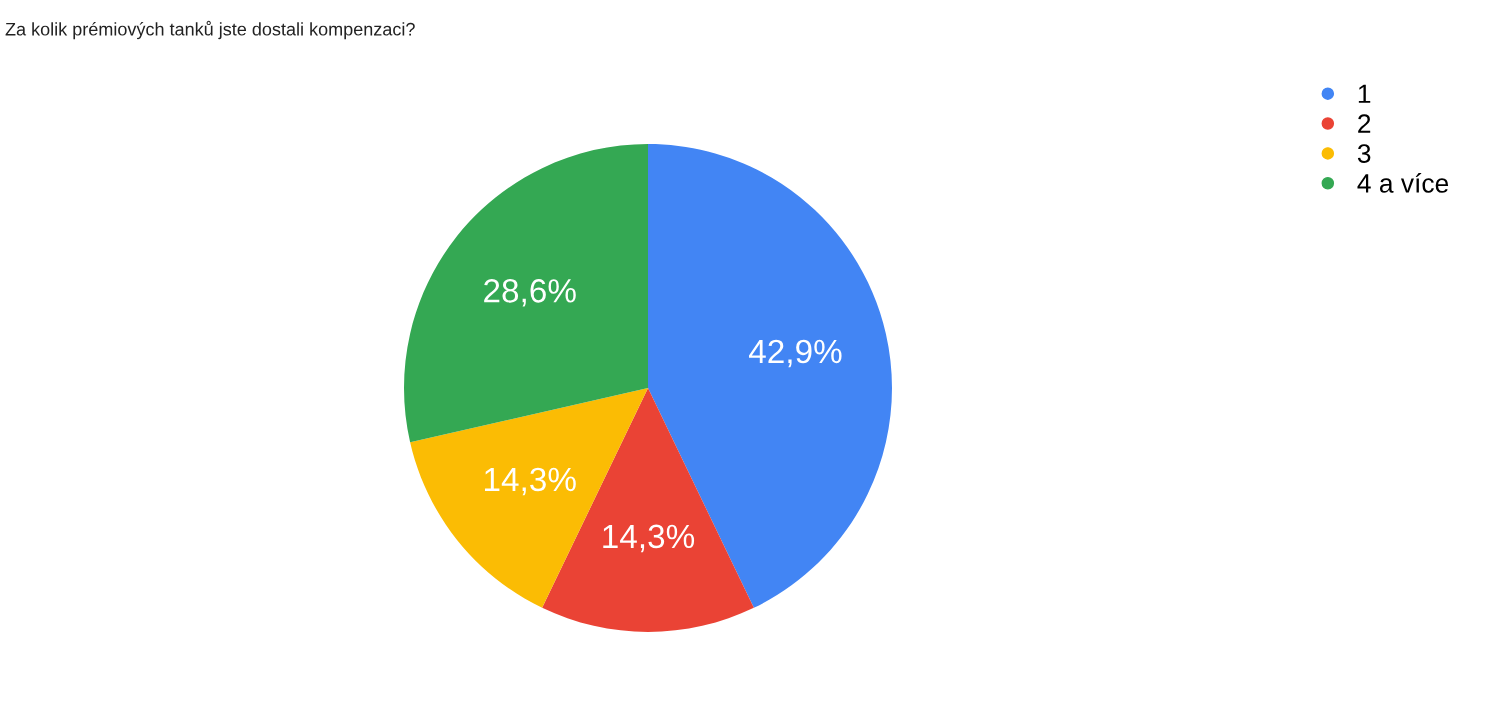 The width and height of the screenshot is (1488, 707). I want to click on legend-label: 4 a více, so click(1403, 183).